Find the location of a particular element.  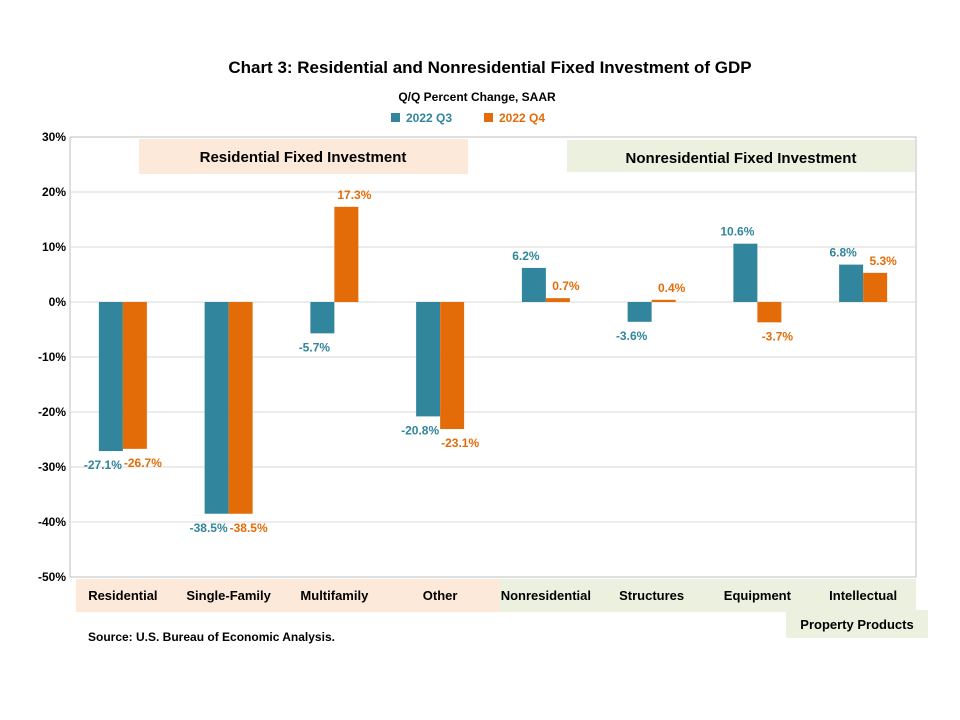

y-tick-label: 0% is located at coordinates (58, 302).